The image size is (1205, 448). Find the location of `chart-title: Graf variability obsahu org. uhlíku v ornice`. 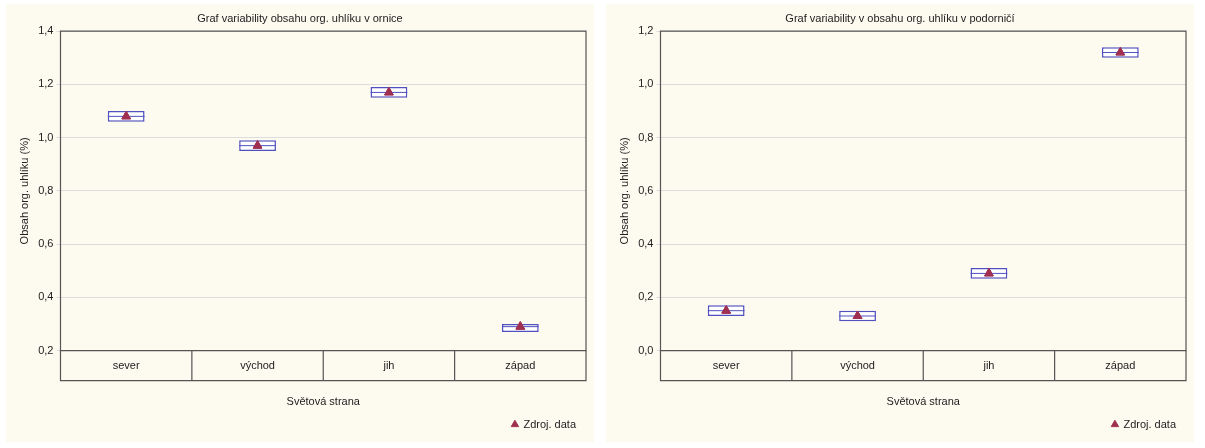

chart-title: Graf variability obsahu org. uhlíku v ornice is located at coordinates (300, 17).